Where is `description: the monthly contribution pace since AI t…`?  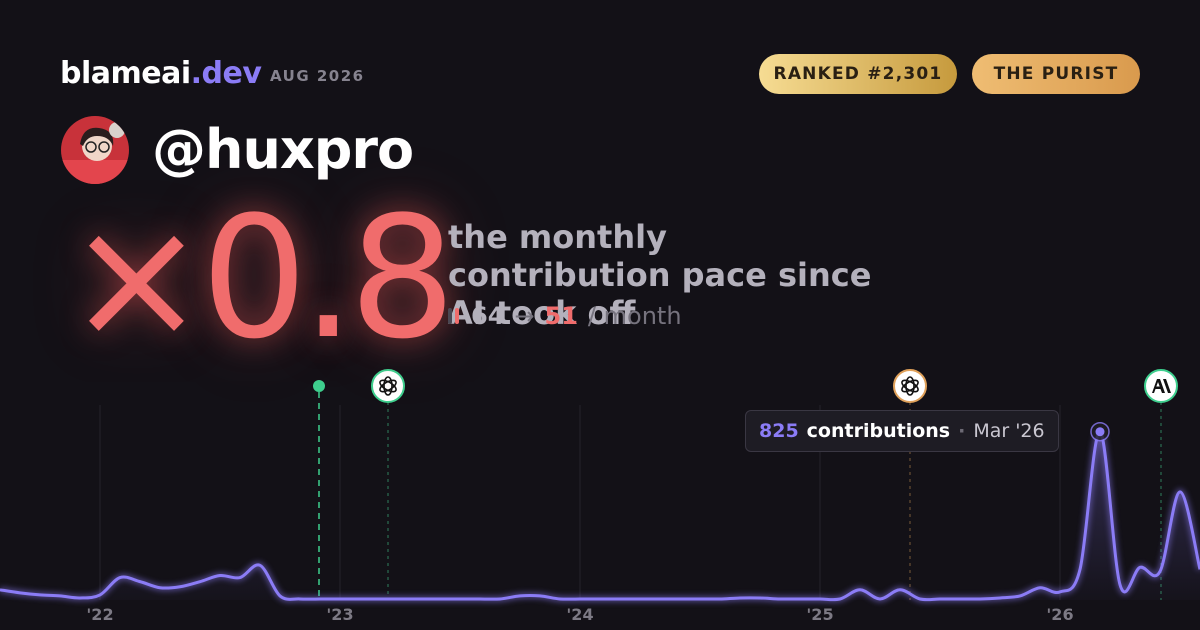
description: the monthly contribution pace since AI t… is located at coordinates (660, 275).